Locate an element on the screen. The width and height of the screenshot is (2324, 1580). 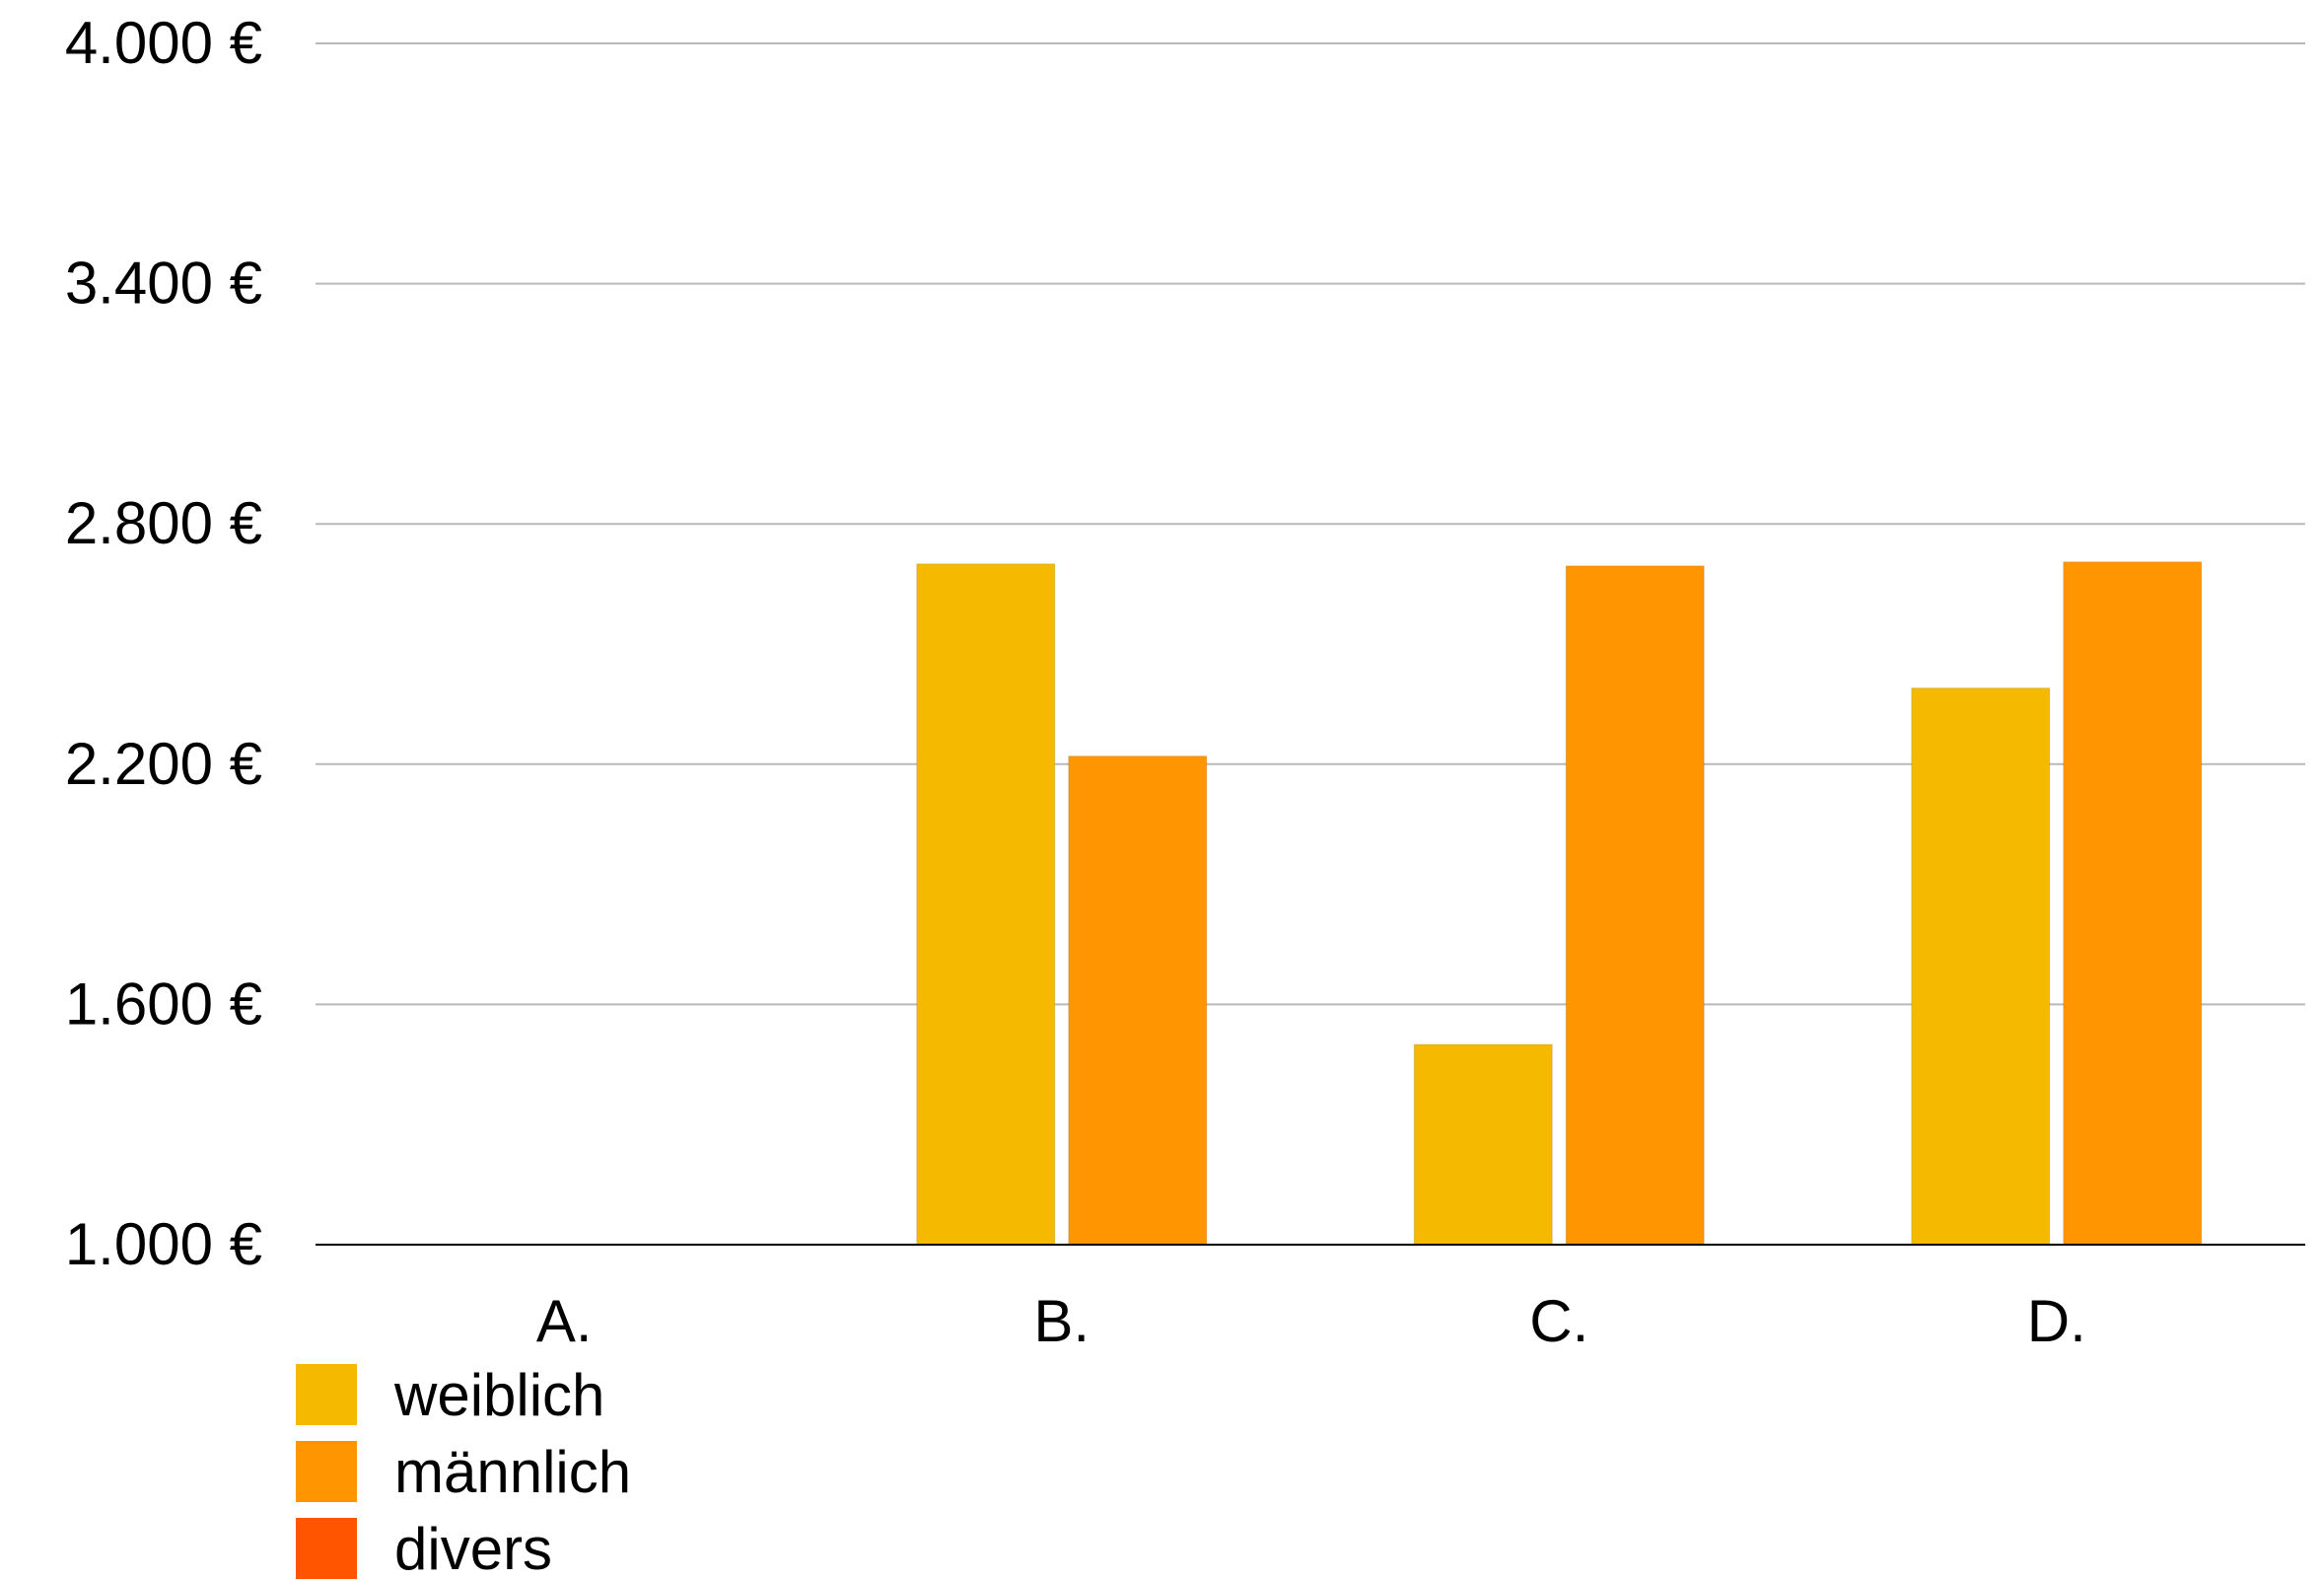
y-tick-label: 1.000 € is located at coordinates (163, 1244).